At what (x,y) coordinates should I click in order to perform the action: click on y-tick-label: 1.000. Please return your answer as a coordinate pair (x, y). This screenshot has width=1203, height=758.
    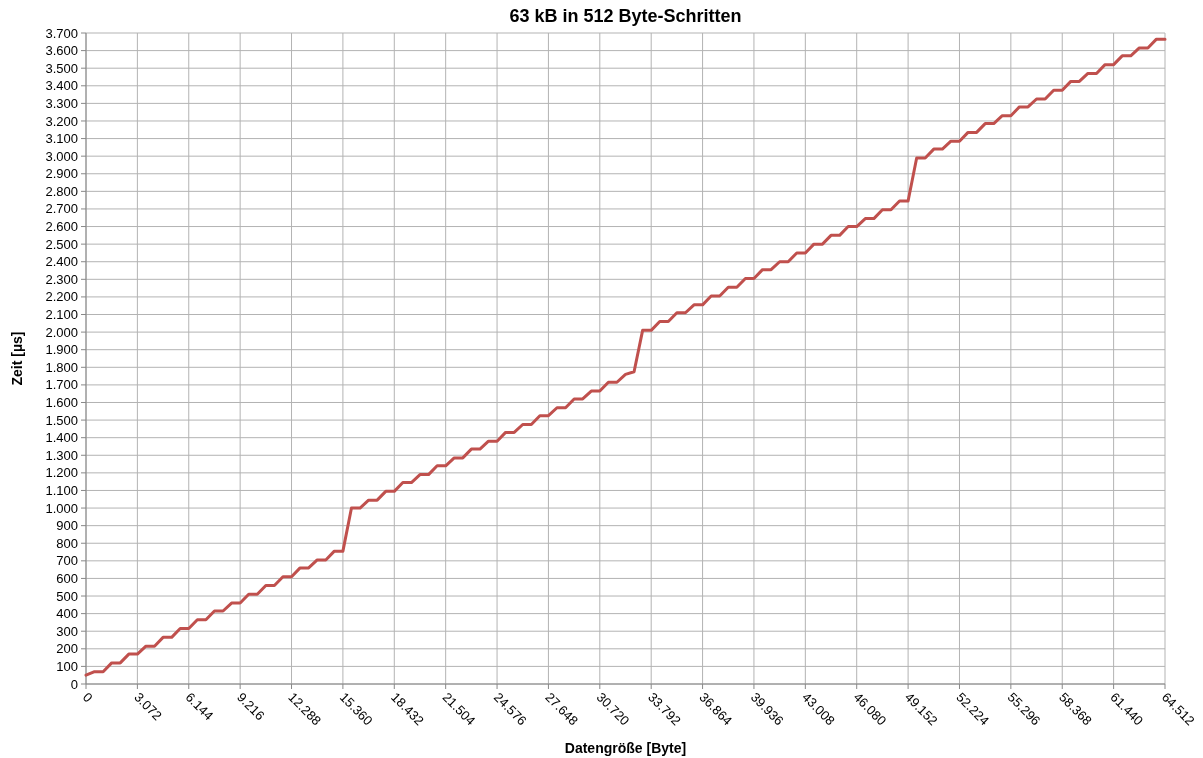
    Looking at the image, I should click on (61, 508).